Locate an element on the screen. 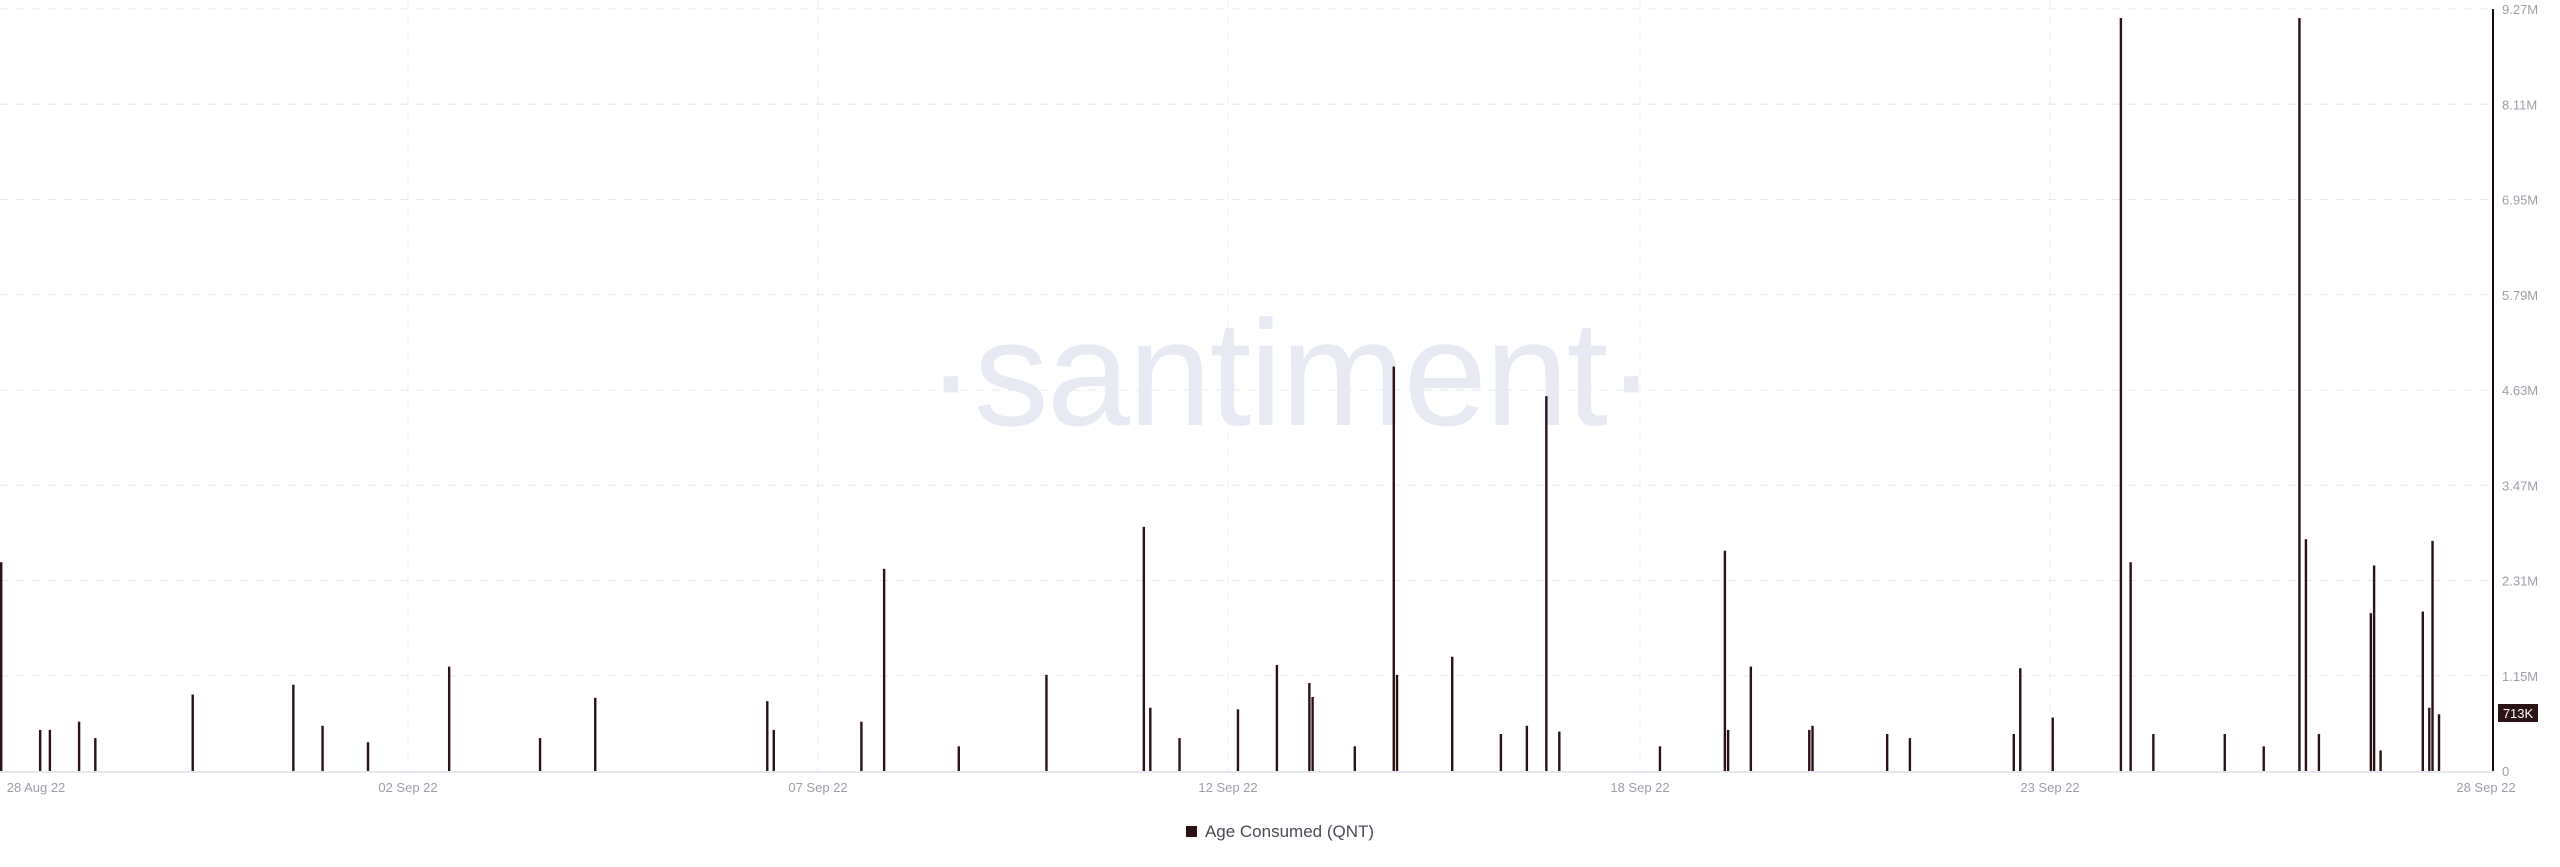 Image resolution: width=2560 pixels, height=867 pixels. x-tick-label: 07 Sep 22 is located at coordinates (817, 787).